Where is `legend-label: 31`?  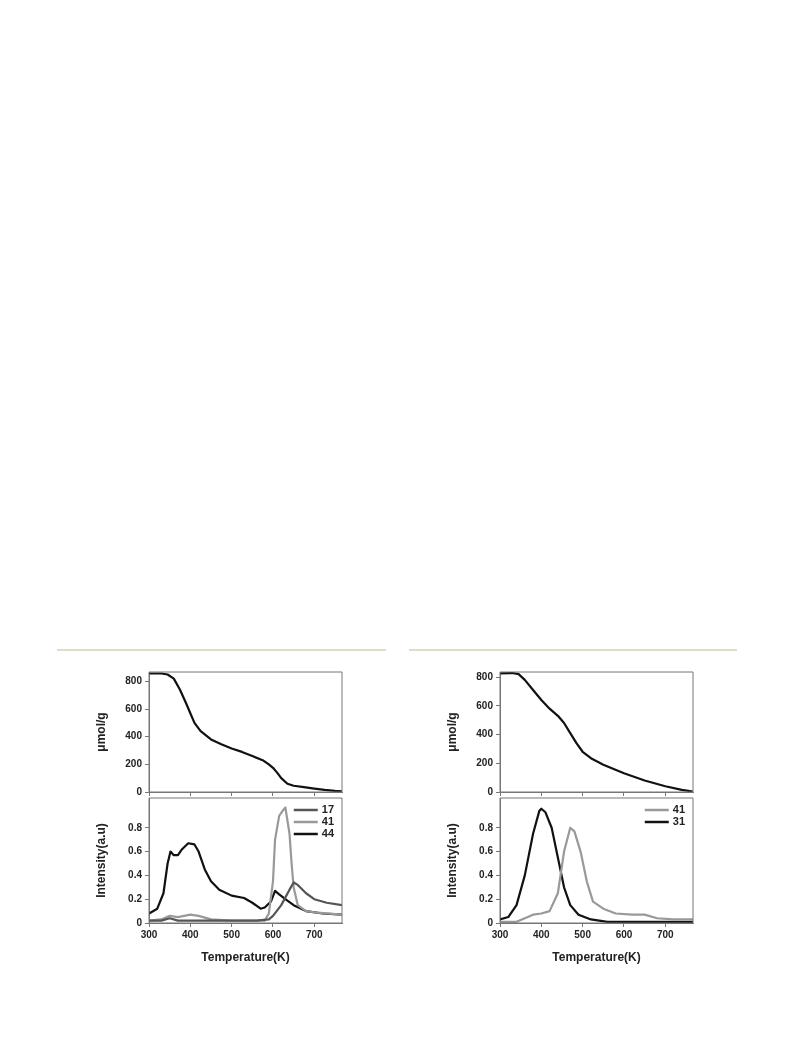
legend-label: 31 is located at coordinates (679, 821).